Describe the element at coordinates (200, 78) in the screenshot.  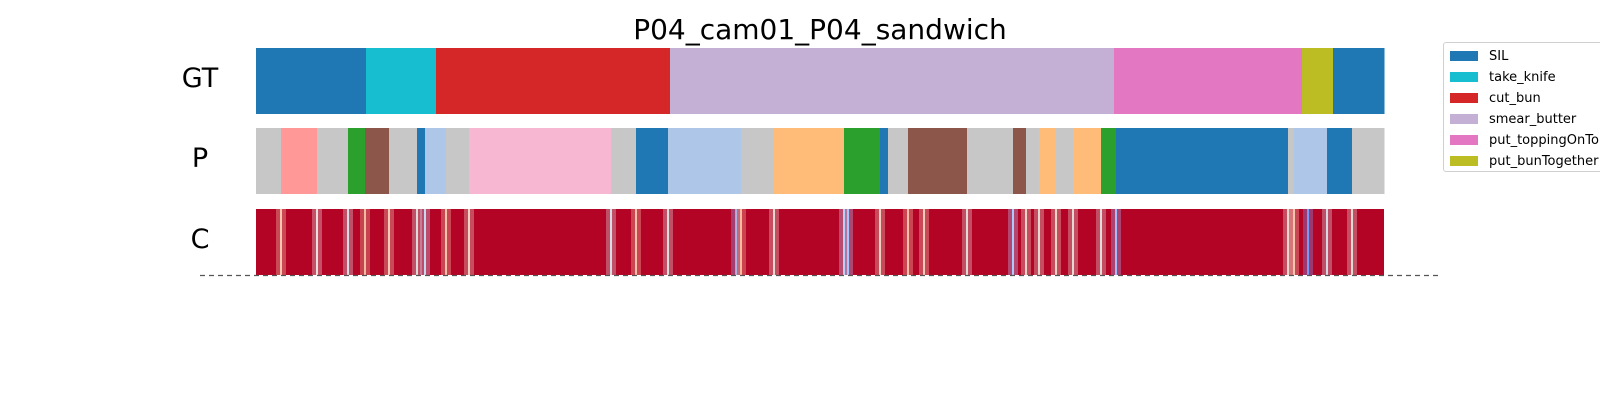
I see `row-label-gt: GT` at that location.